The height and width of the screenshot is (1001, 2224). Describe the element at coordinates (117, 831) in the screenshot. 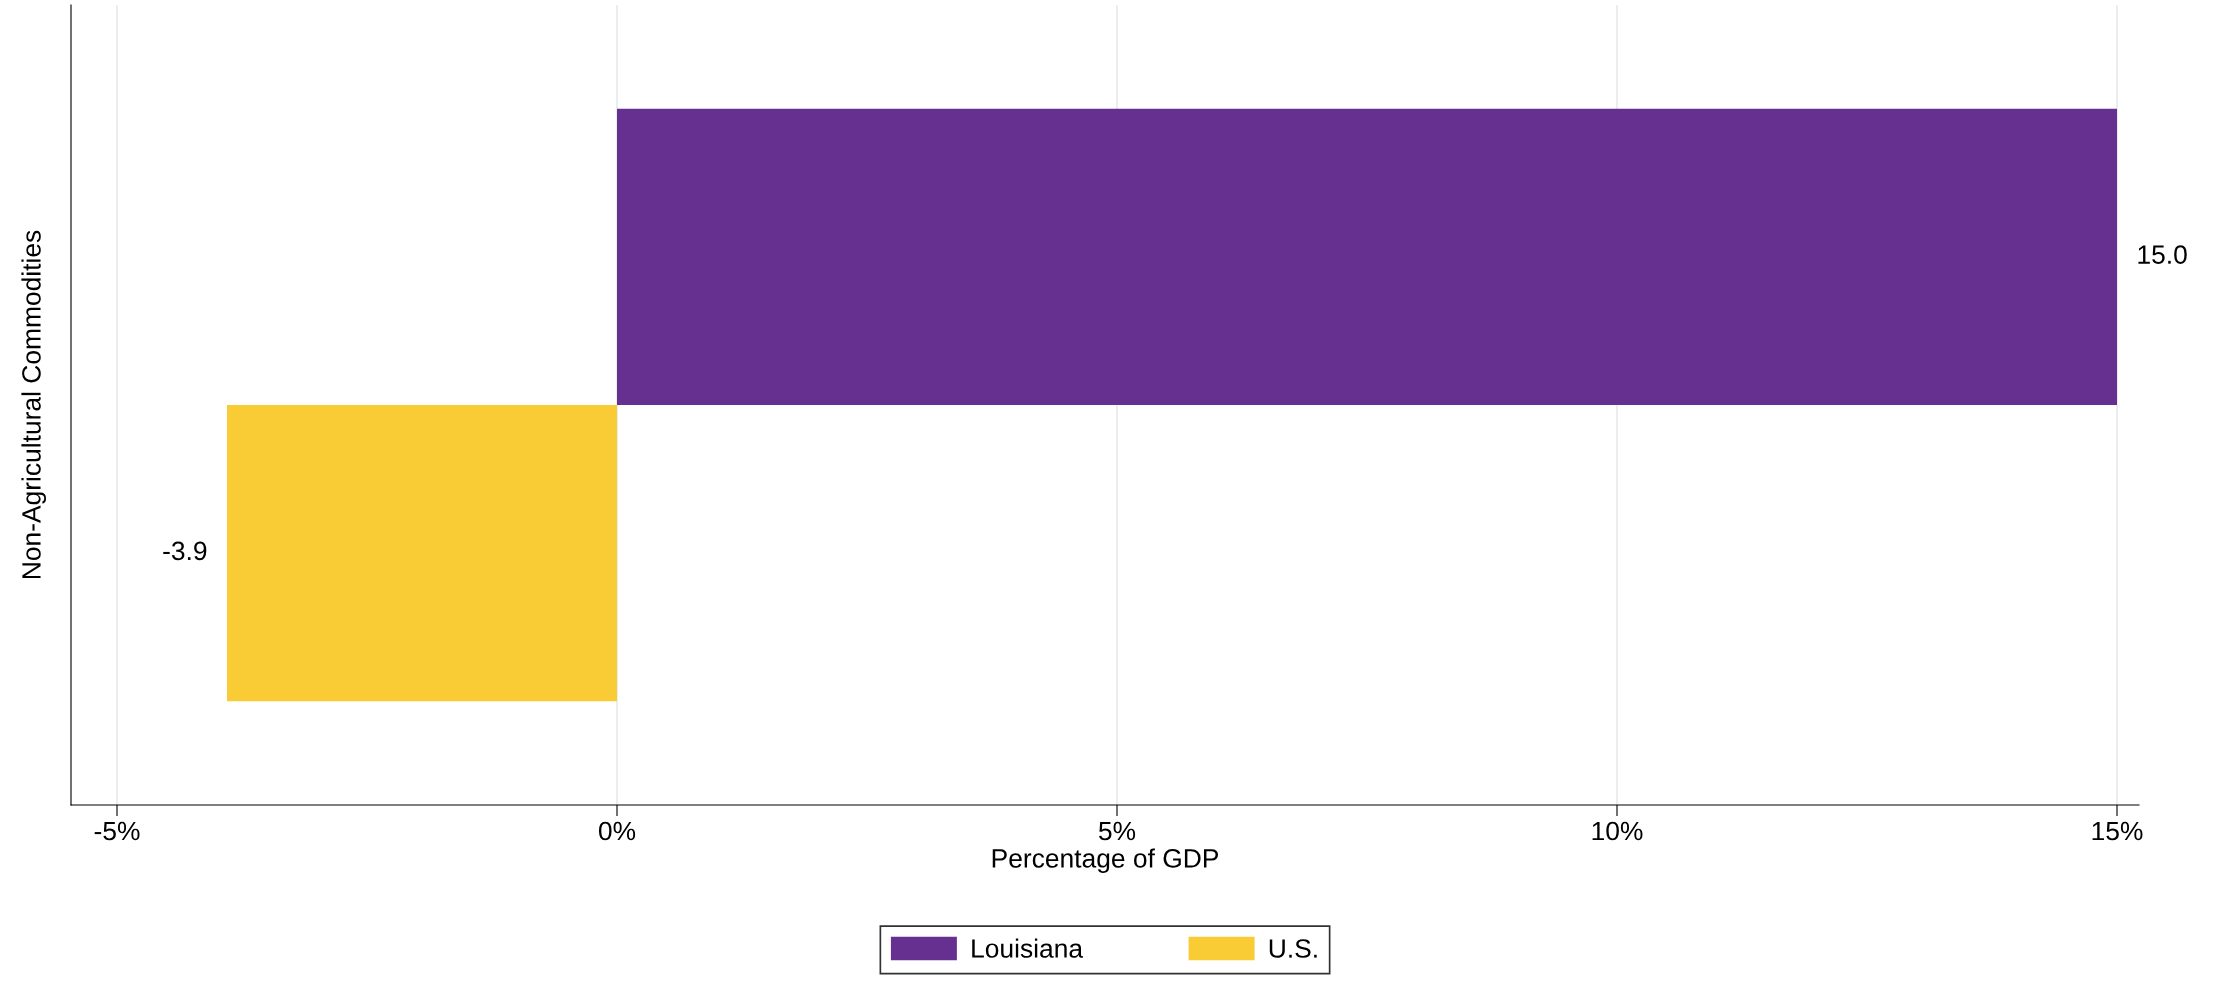

I see `x-tick-label: -5%` at that location.